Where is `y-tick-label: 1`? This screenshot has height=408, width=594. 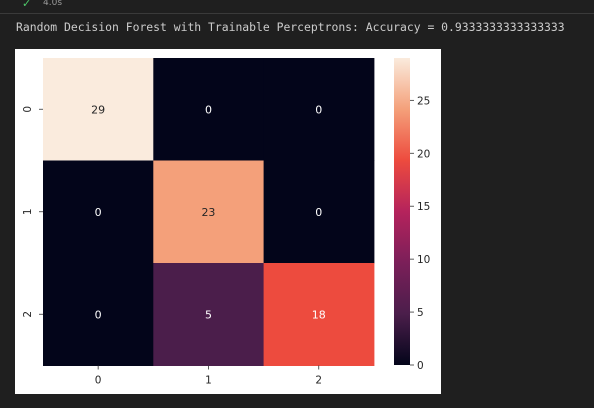 y-tick-label: 1 is located at coordinates (28, 211).